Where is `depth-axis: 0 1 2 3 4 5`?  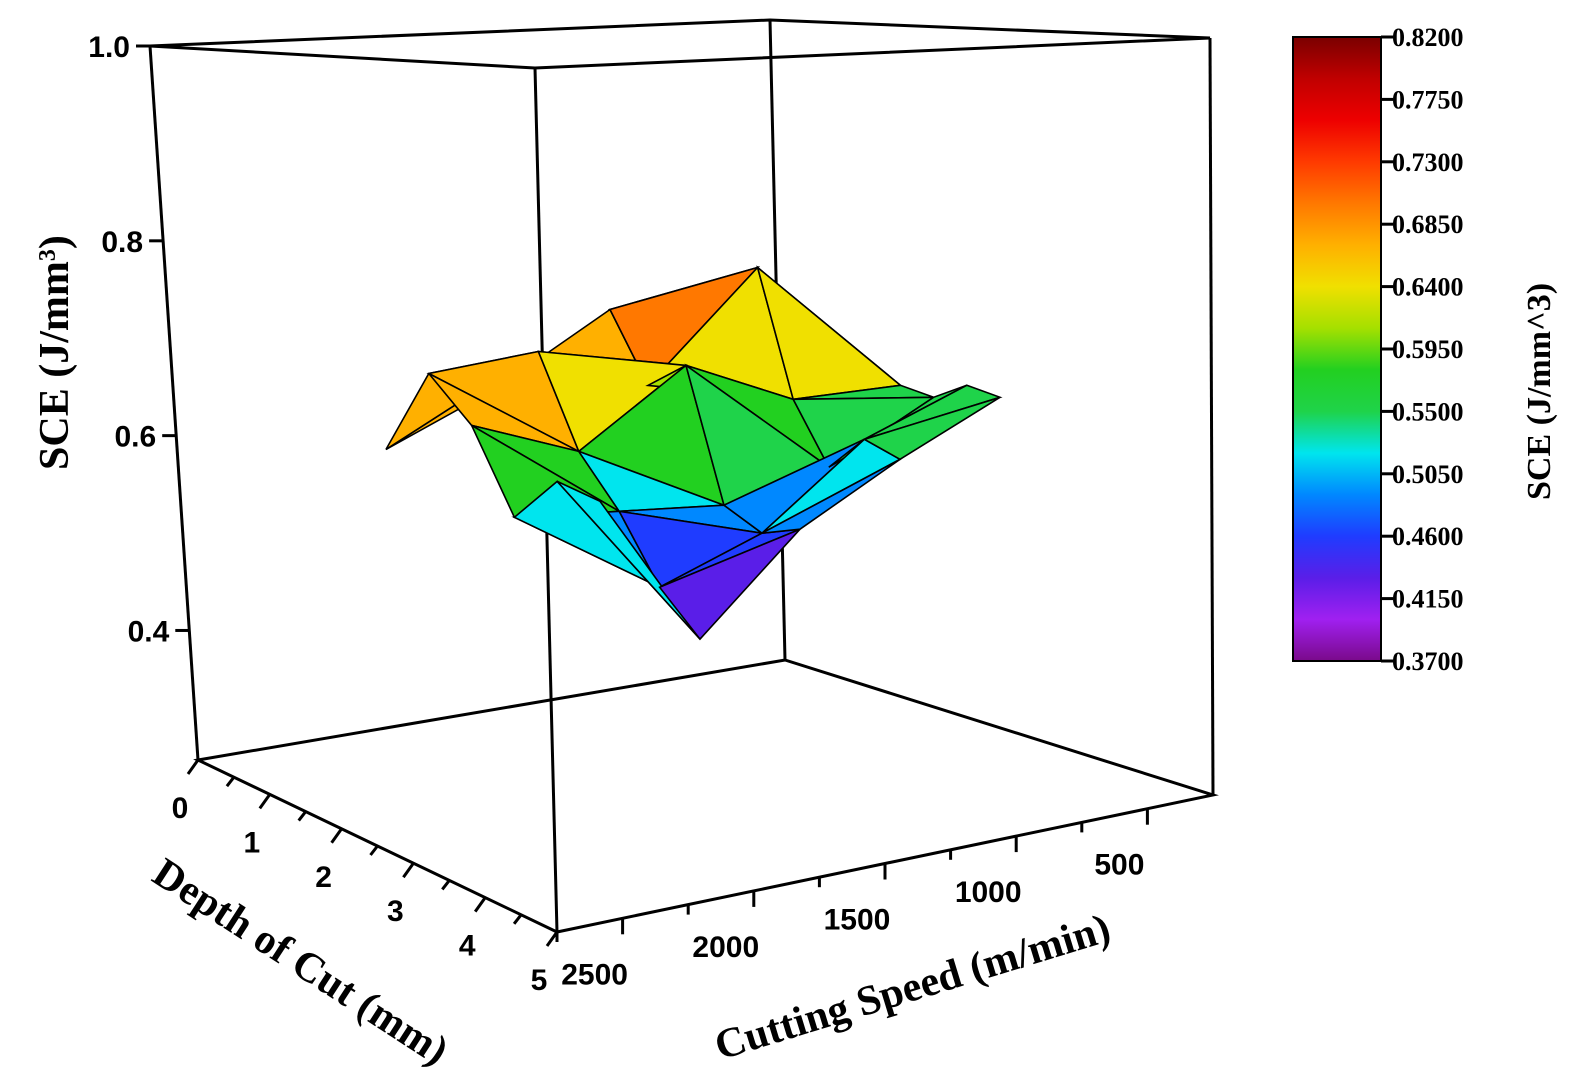
depth-axis: 0 1 2 3 4 5 is located at coordinates (365, 878).